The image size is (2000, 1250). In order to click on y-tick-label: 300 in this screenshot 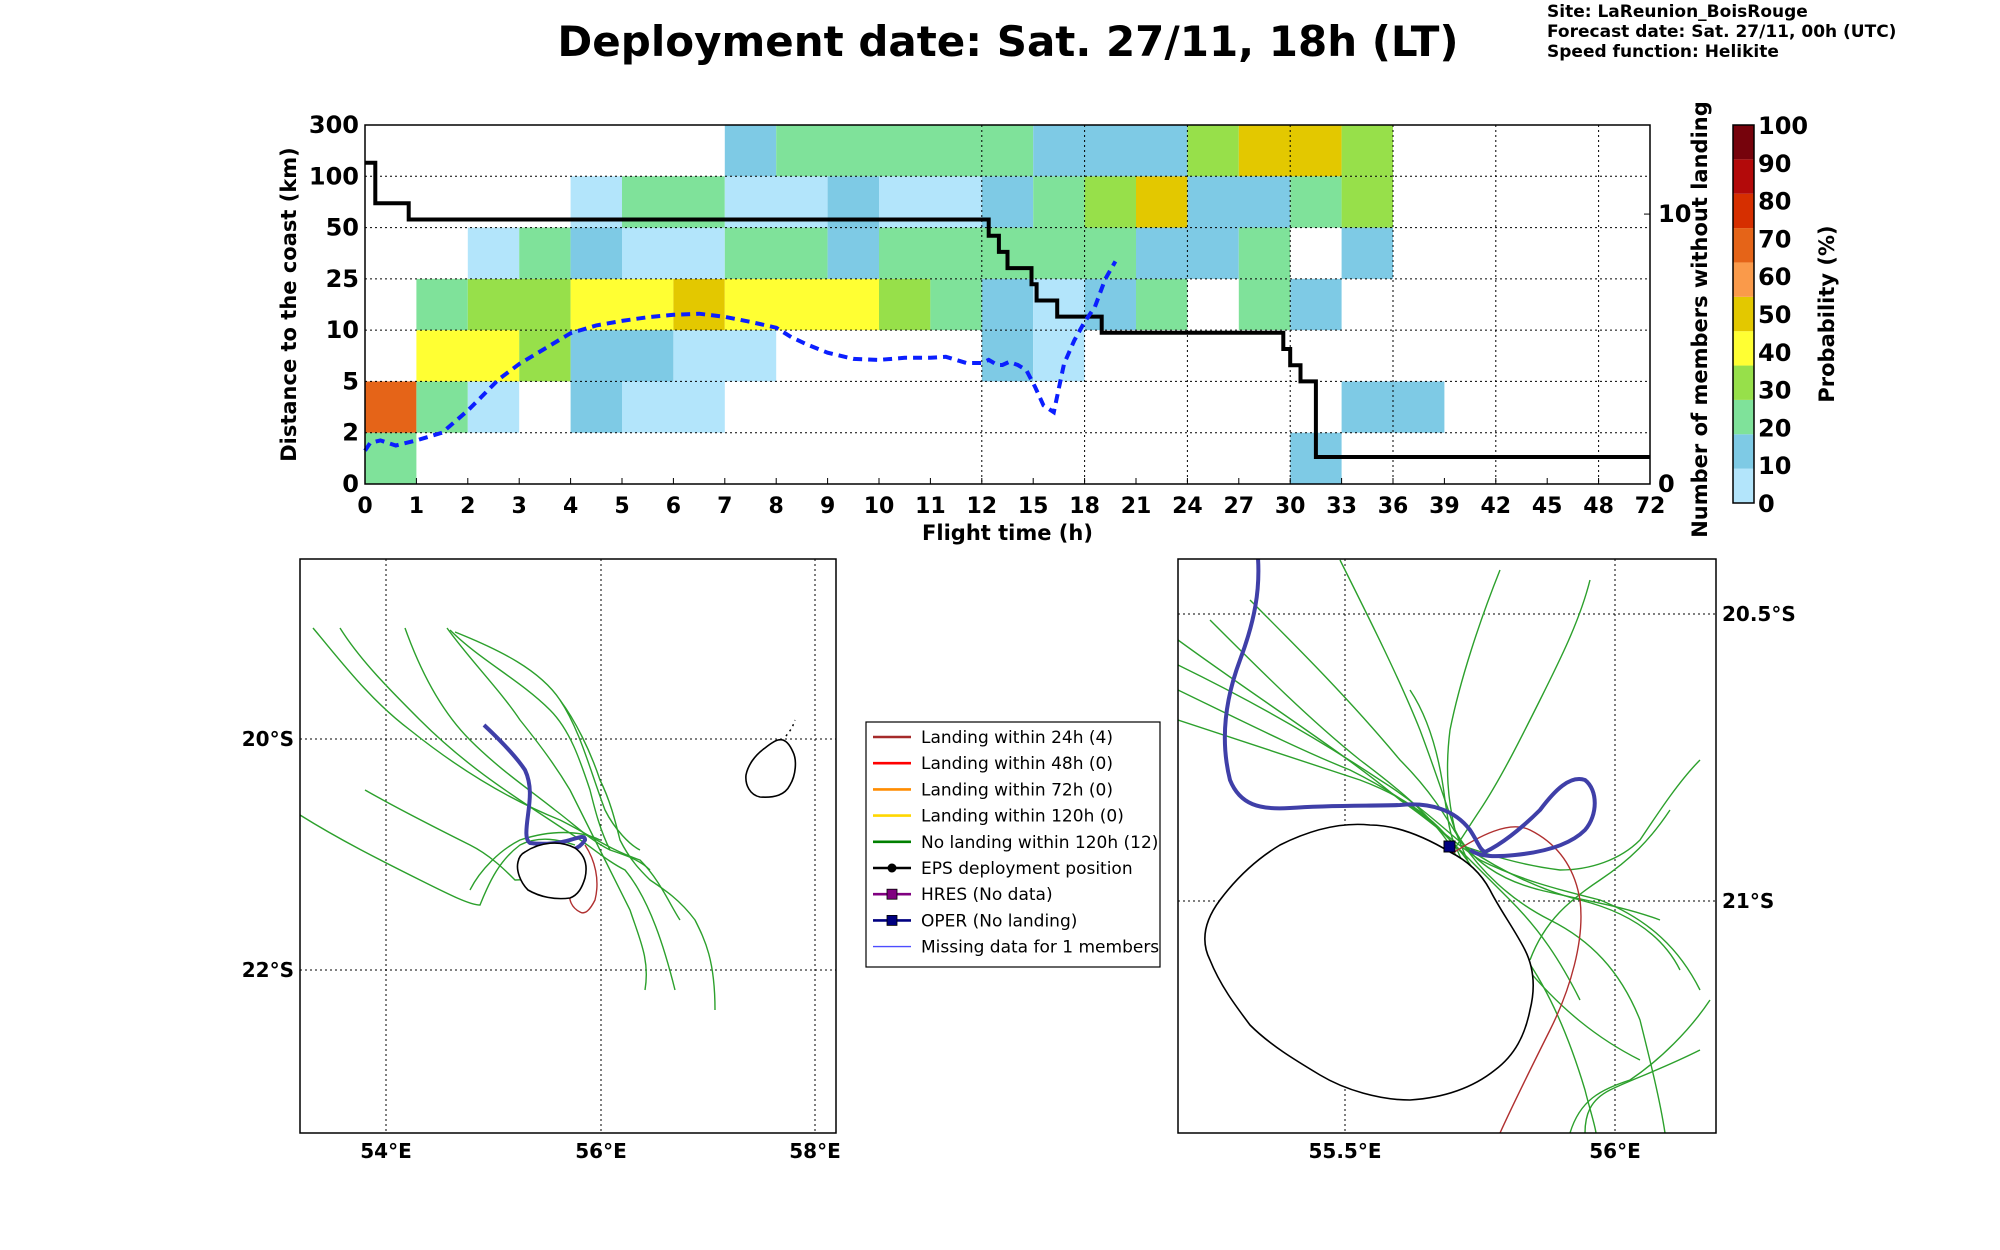, I will do `click(334, 125)`.